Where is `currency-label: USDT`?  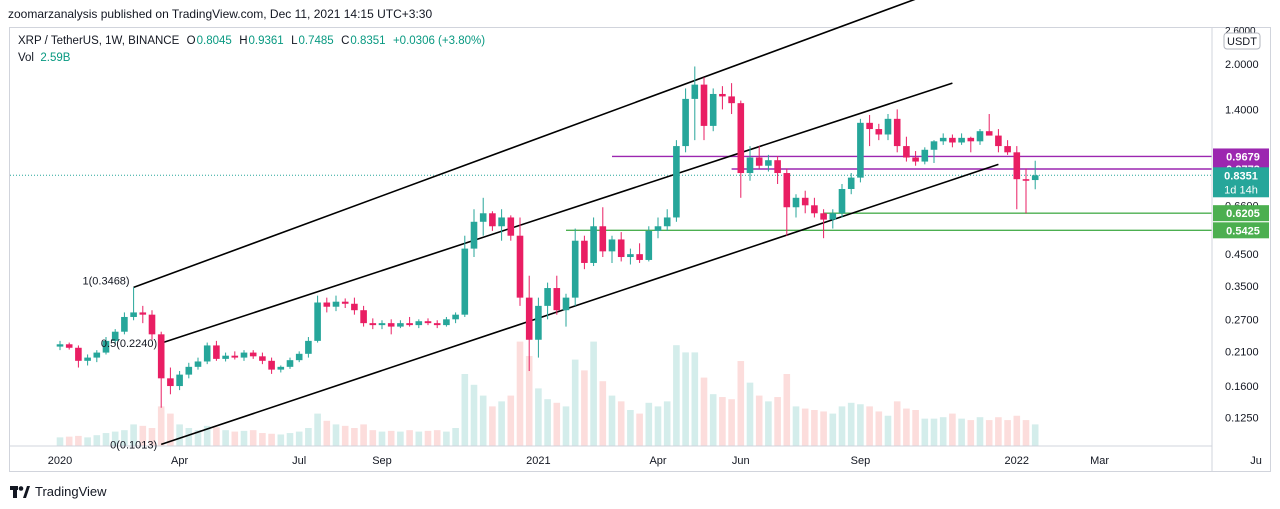
currency-label: USDT is located at coordinates (1242, 42).